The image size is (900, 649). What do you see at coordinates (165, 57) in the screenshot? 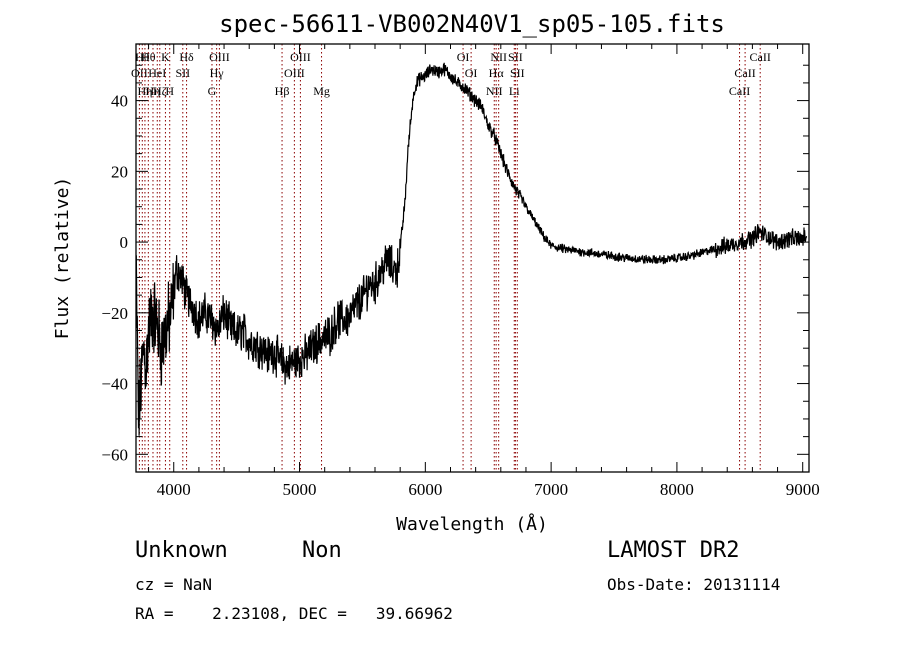
I see `spectral-line-label: K` at bounding box center [165, 57].